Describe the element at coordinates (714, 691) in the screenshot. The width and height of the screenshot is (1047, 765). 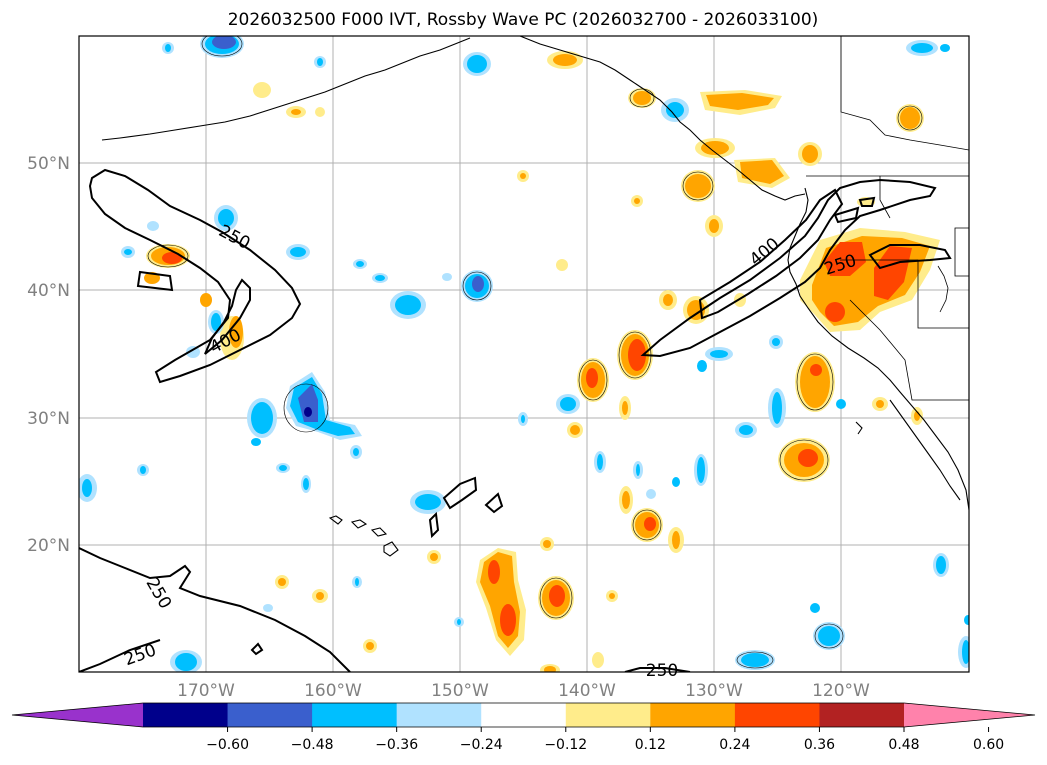
I see `lon-label-130w: 130°W` at that location.